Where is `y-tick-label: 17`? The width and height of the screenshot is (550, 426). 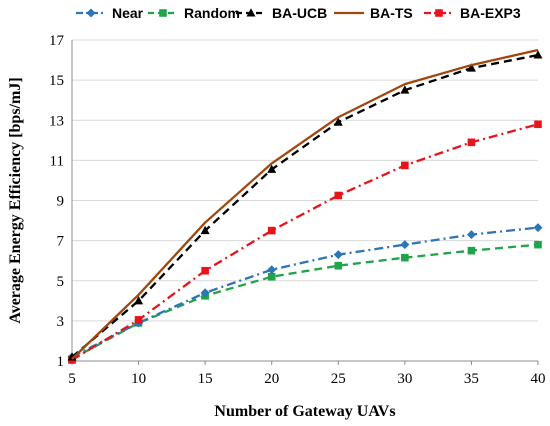
y-tick-label: 17 is located at coordinates (57, 41).